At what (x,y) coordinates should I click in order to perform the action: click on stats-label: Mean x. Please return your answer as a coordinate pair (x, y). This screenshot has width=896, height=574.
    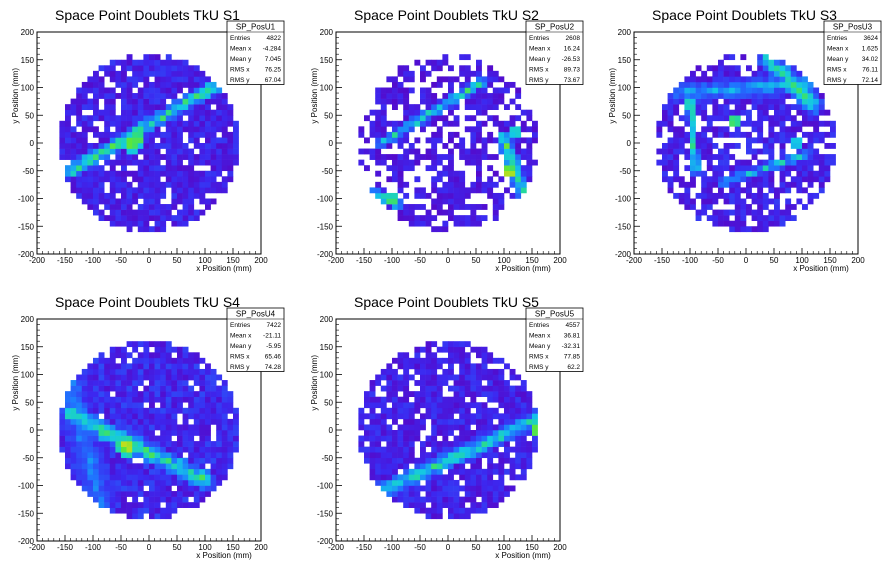
    Looking at the image, I should click on (838, 49).